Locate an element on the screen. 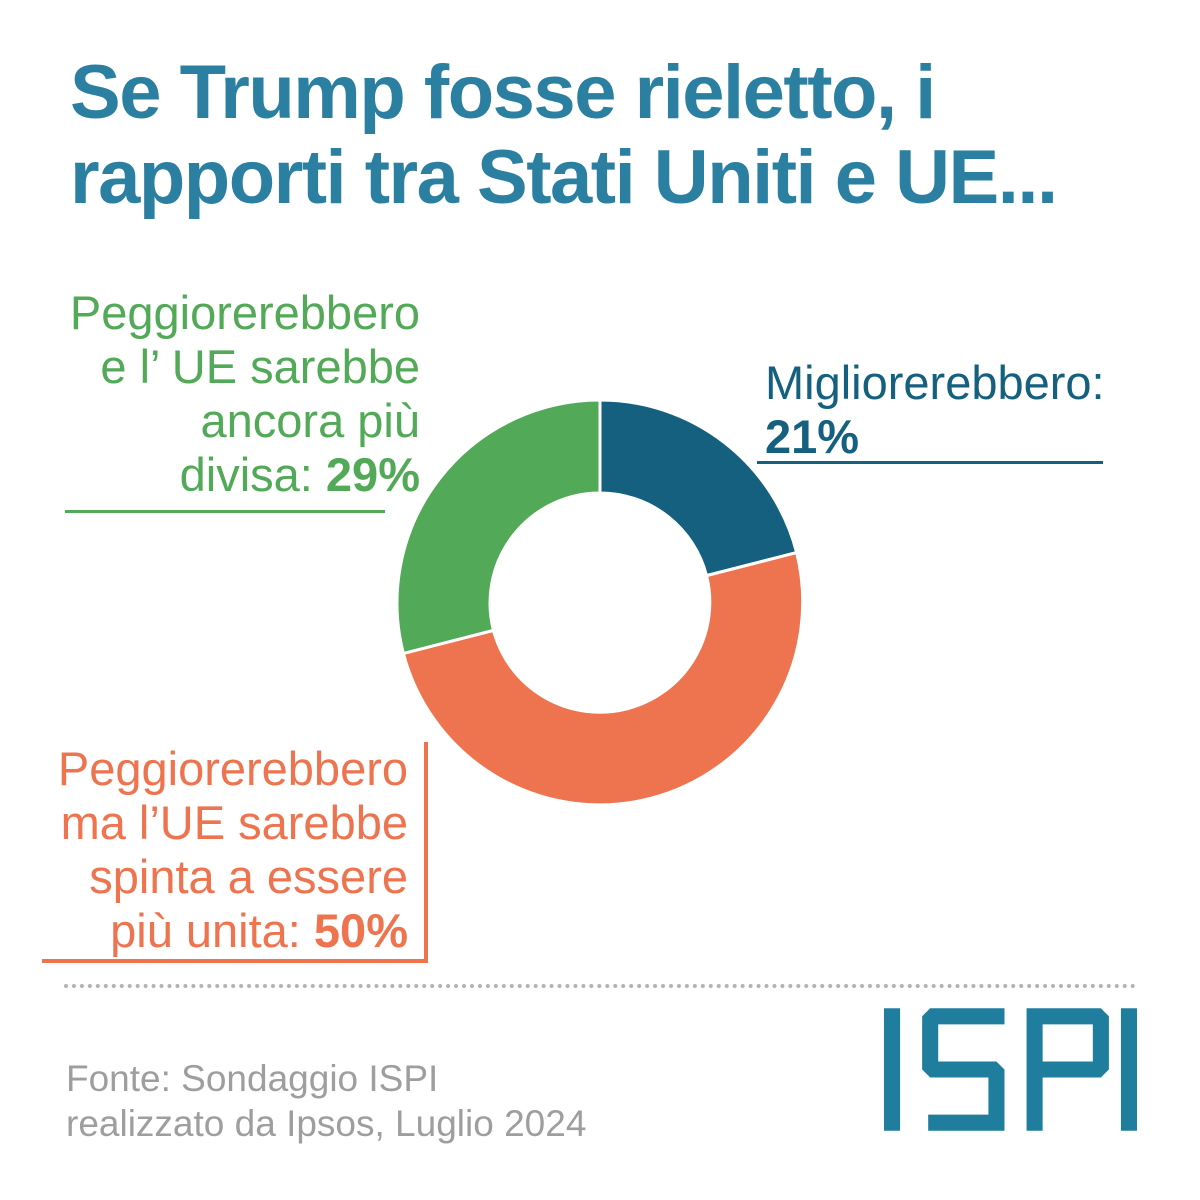 The width and height of the screenshot is (1200, 1200). label-orange-line-4: più unita: 50% is located at coordinates (218, 931).